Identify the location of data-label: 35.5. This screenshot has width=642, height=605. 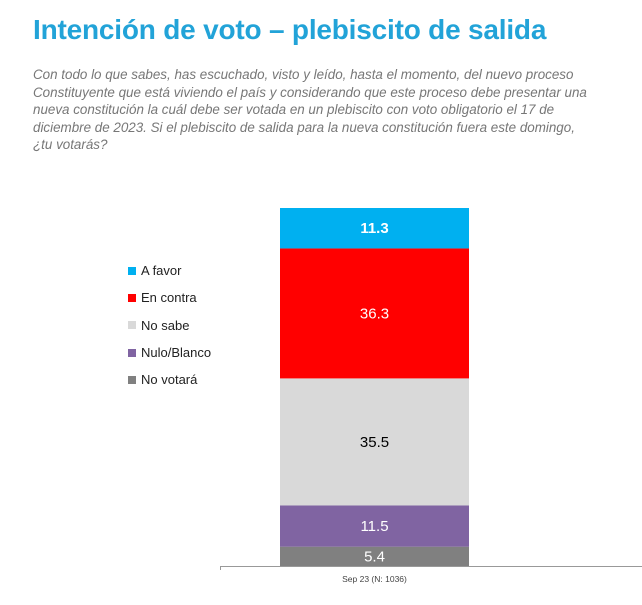
(374, 442).